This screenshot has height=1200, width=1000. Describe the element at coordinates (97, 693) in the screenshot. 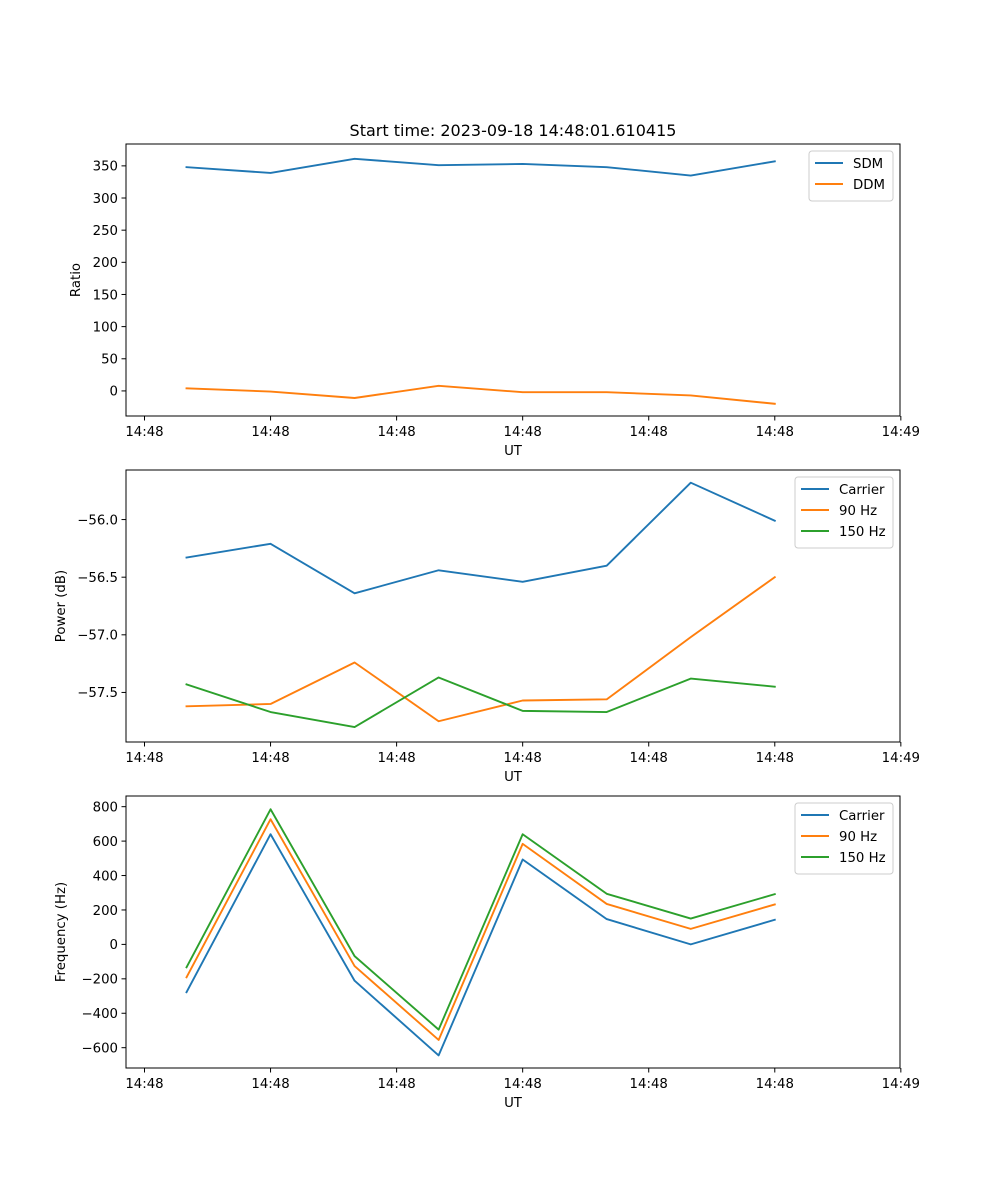

I see `y-tick-label: −57.5` at that location.